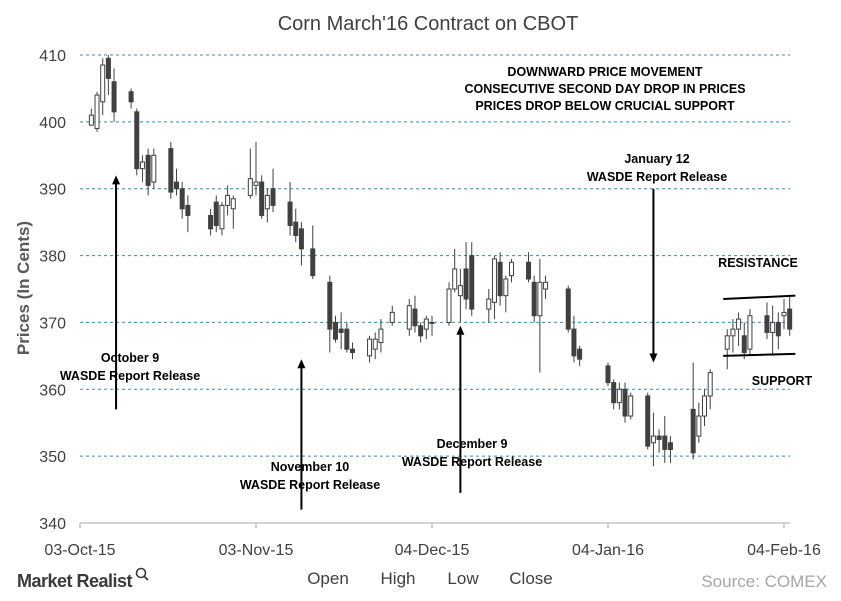 The image size is (841, 601). I want to click on top-note-line-1: DOWNWARD PRICE MOVEMENT, so click(605, 72).